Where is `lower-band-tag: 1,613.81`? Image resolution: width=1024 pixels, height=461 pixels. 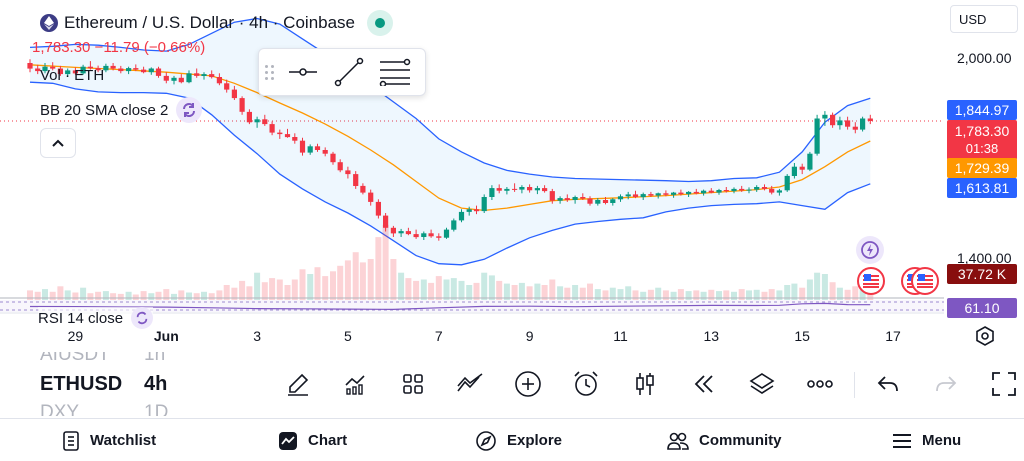 lower-band-tag: 1,613.81 is located at coordinates (982, 188).